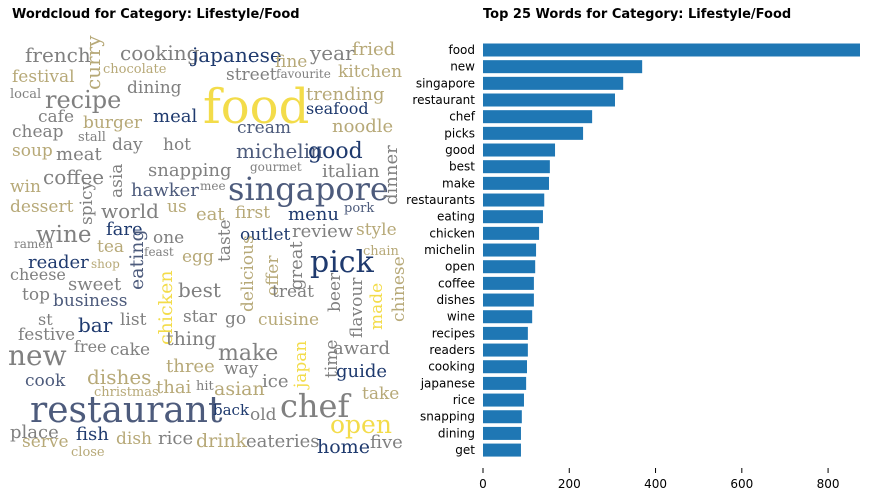 The width and height of the screenshot is (887, 502). What do you see at coordinates (191, 339) in the screenshot?
I see `word: thing` at bounding box center [191, 339].